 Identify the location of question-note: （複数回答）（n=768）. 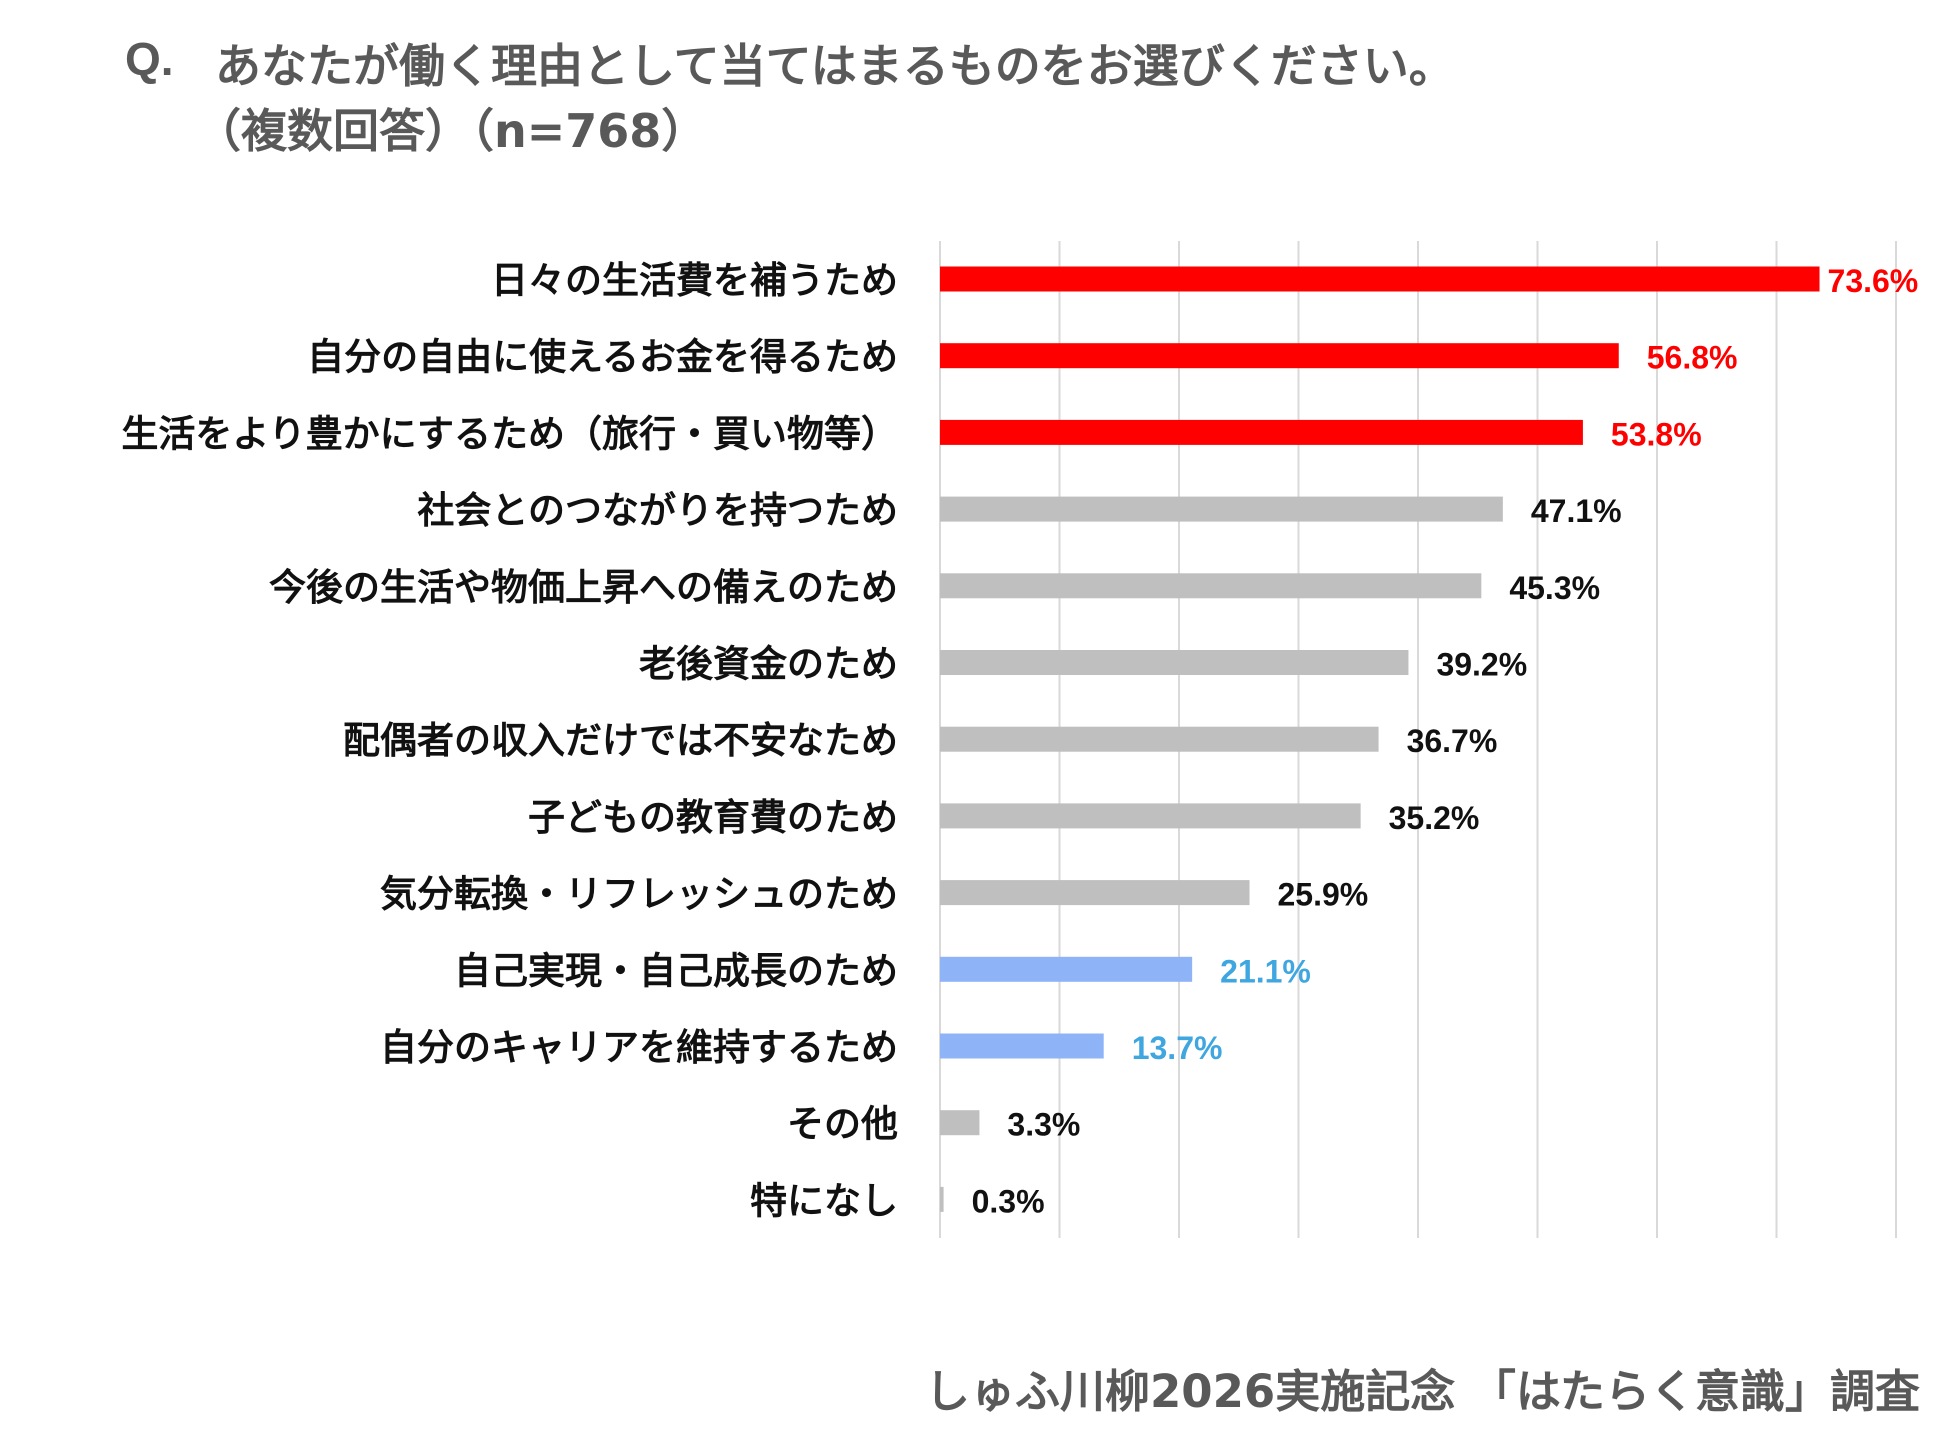
(451, 131).